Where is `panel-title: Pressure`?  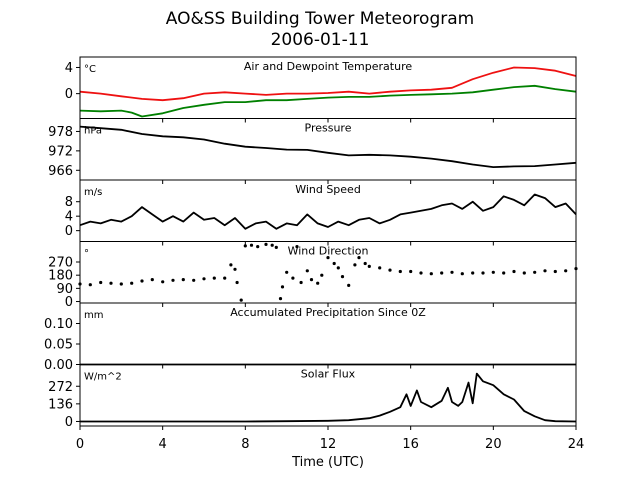 panel-title: Pressure is located at coordinates (328, 128).